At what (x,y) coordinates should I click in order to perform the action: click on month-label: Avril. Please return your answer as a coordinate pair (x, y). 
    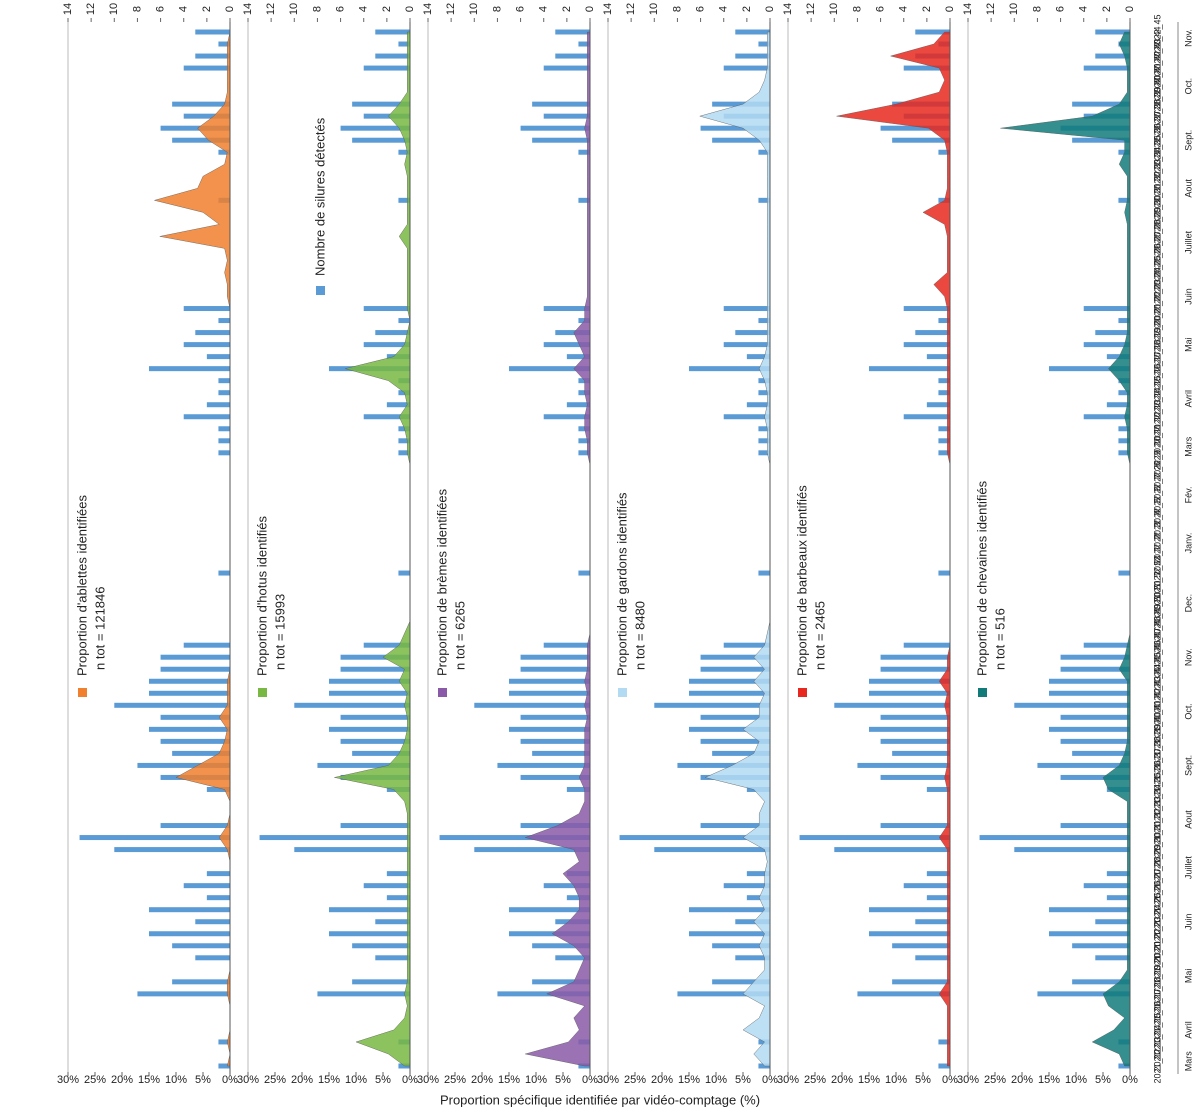
    Looking at the image, I should click on (1188, 398).